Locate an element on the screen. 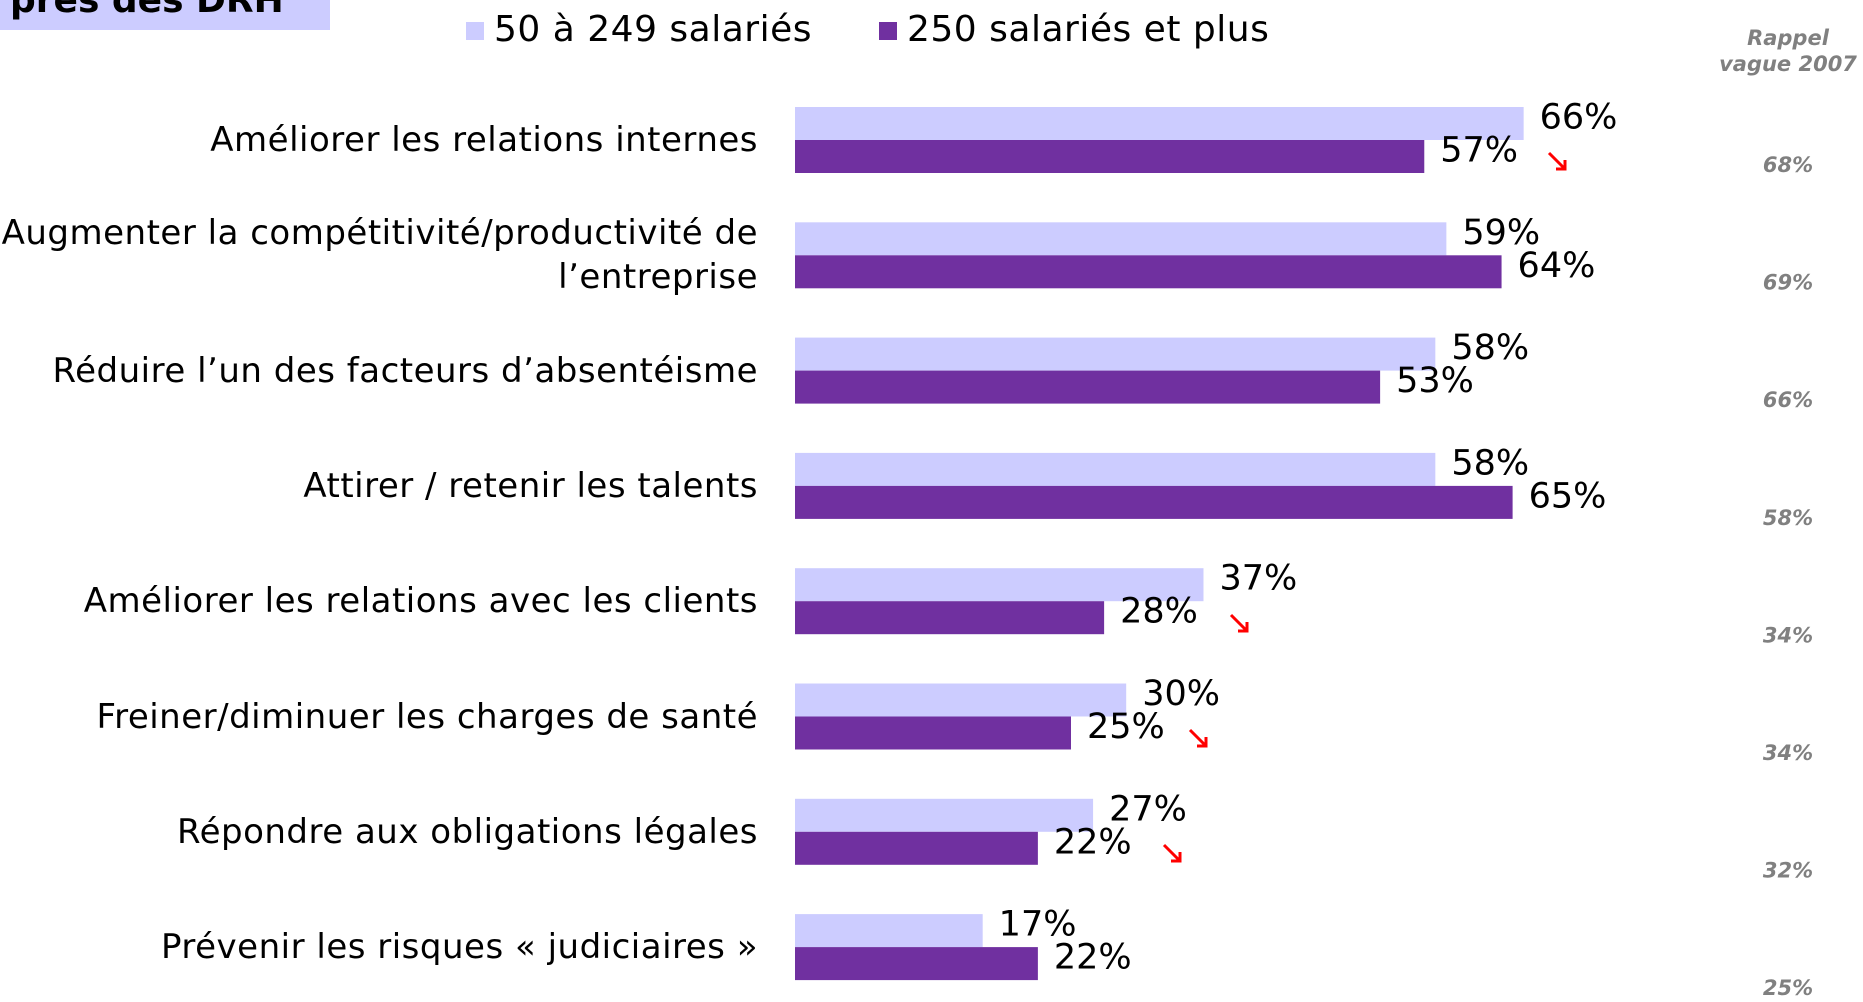 The width and height of the screenshot is (1863, 1002). title-box is located at coordinates (165, 15).